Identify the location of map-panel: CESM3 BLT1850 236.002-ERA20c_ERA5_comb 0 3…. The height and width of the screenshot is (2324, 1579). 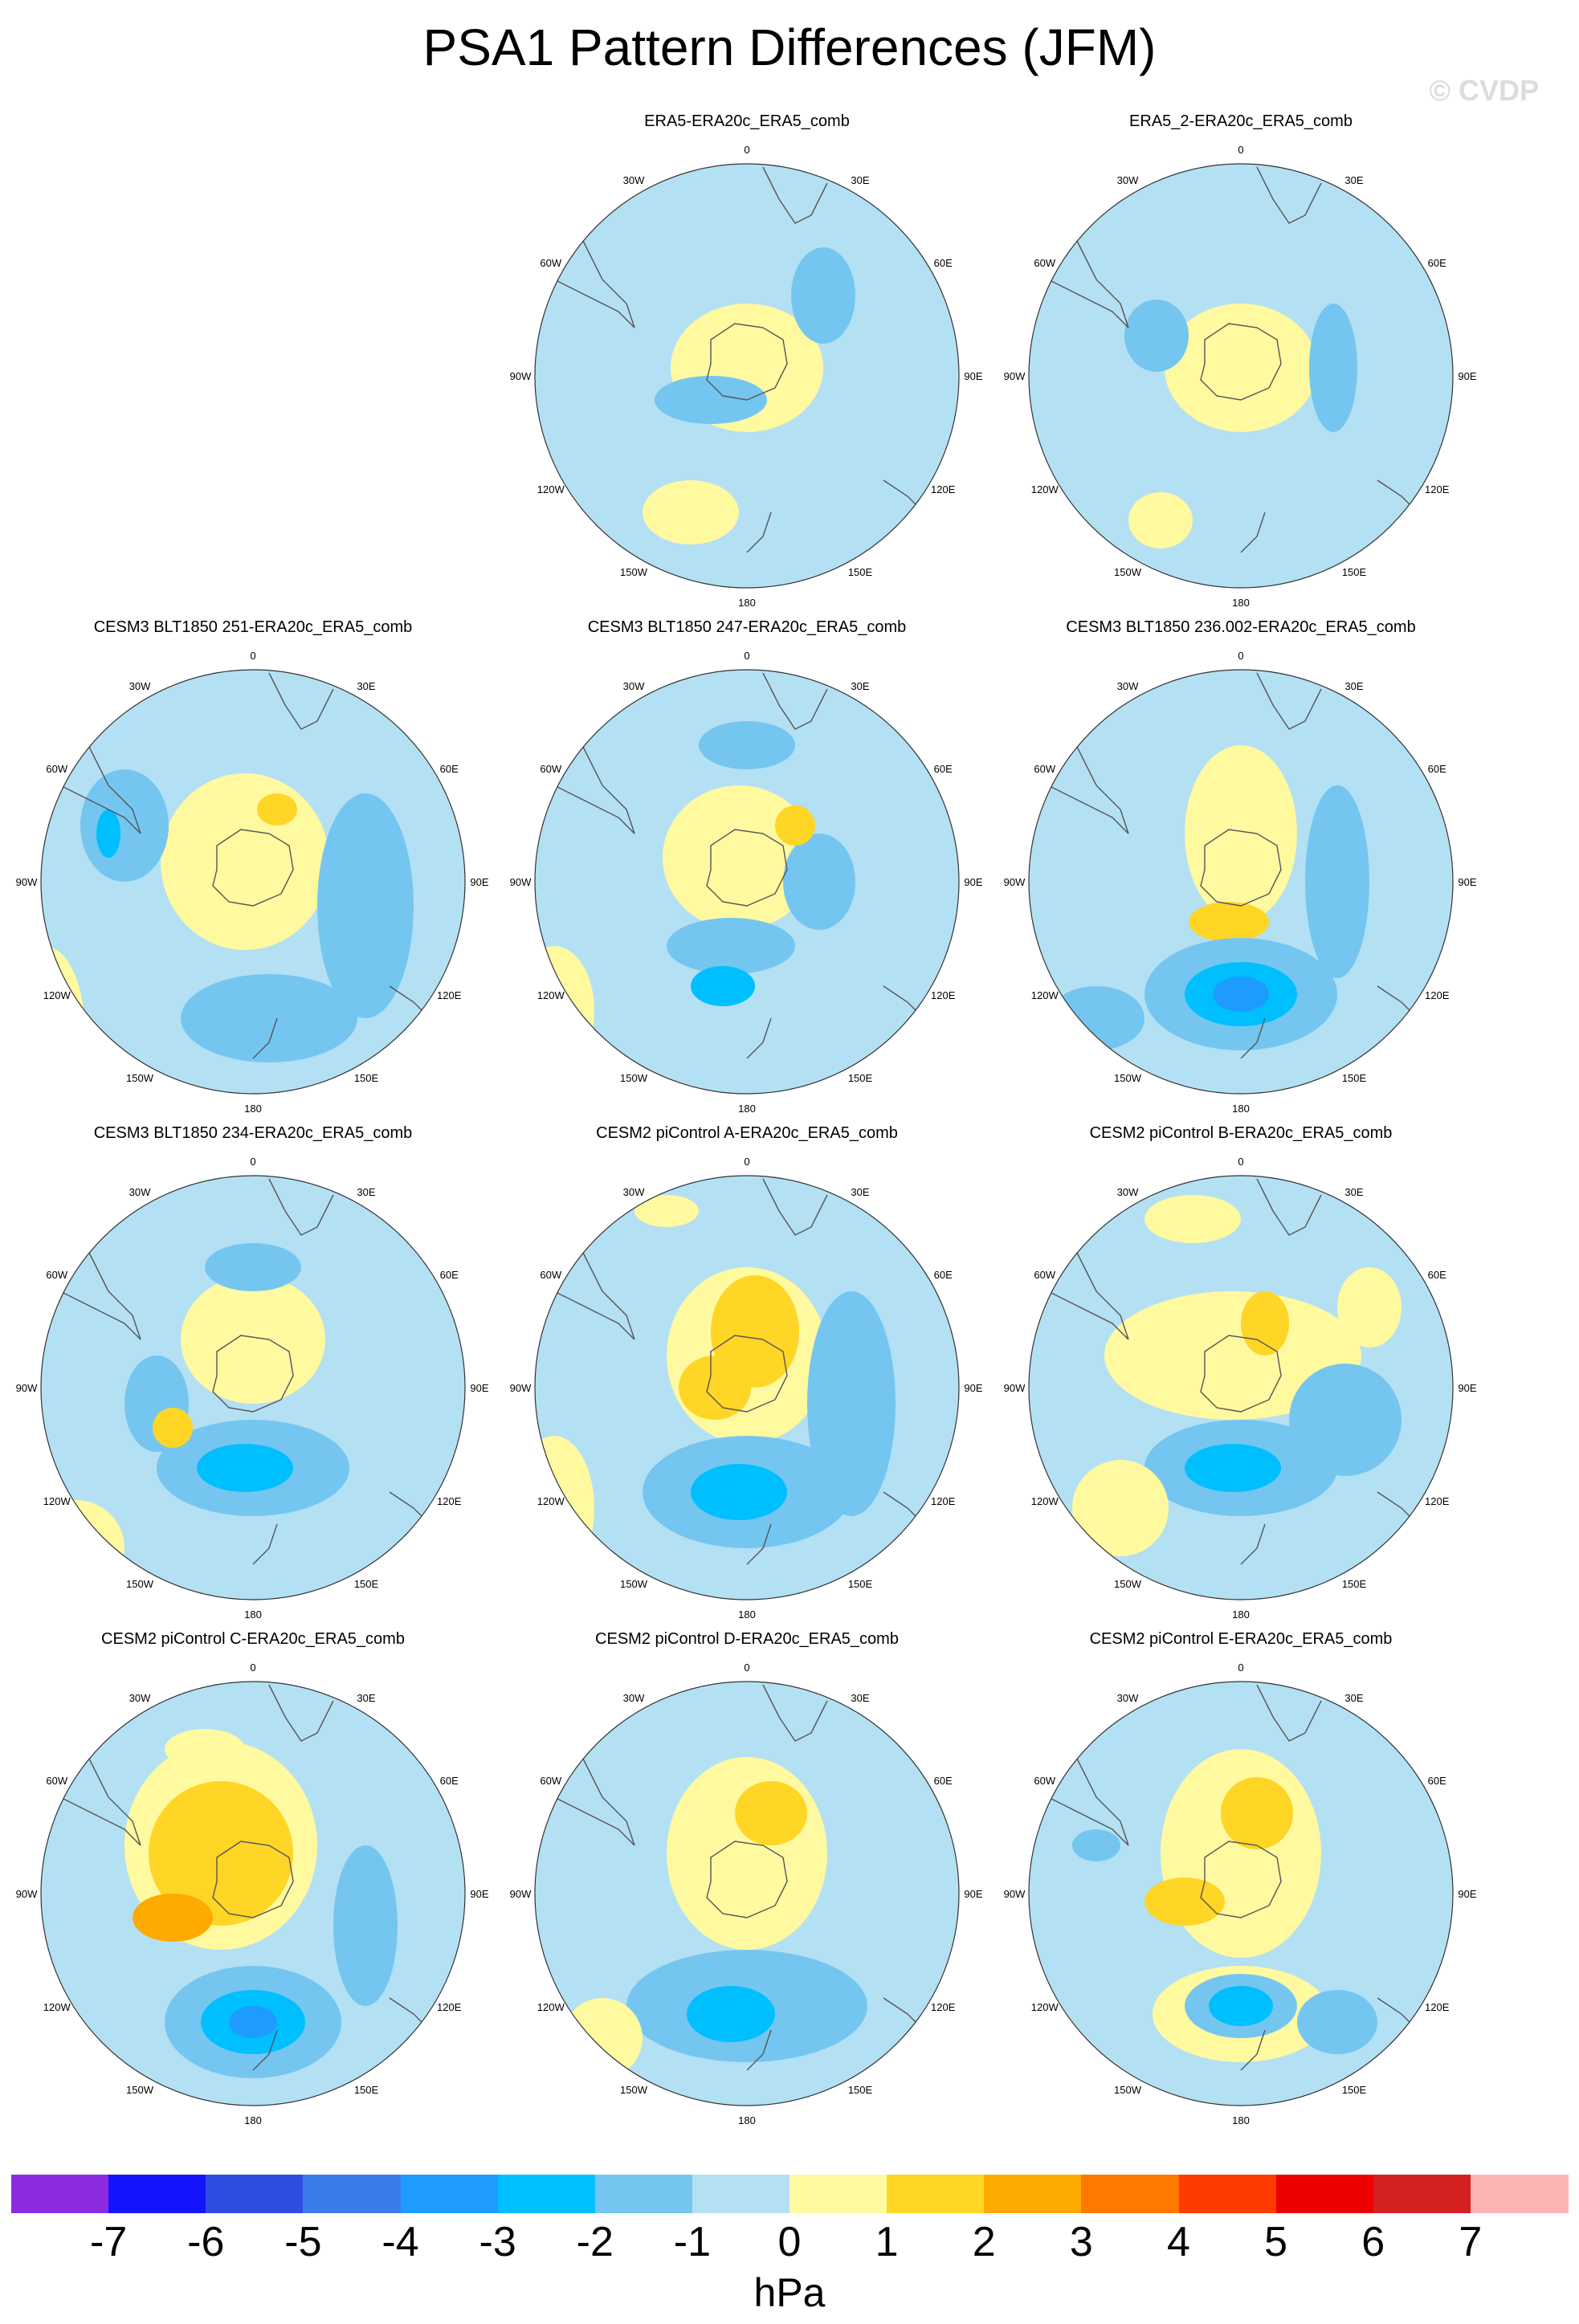
(1241, 867).